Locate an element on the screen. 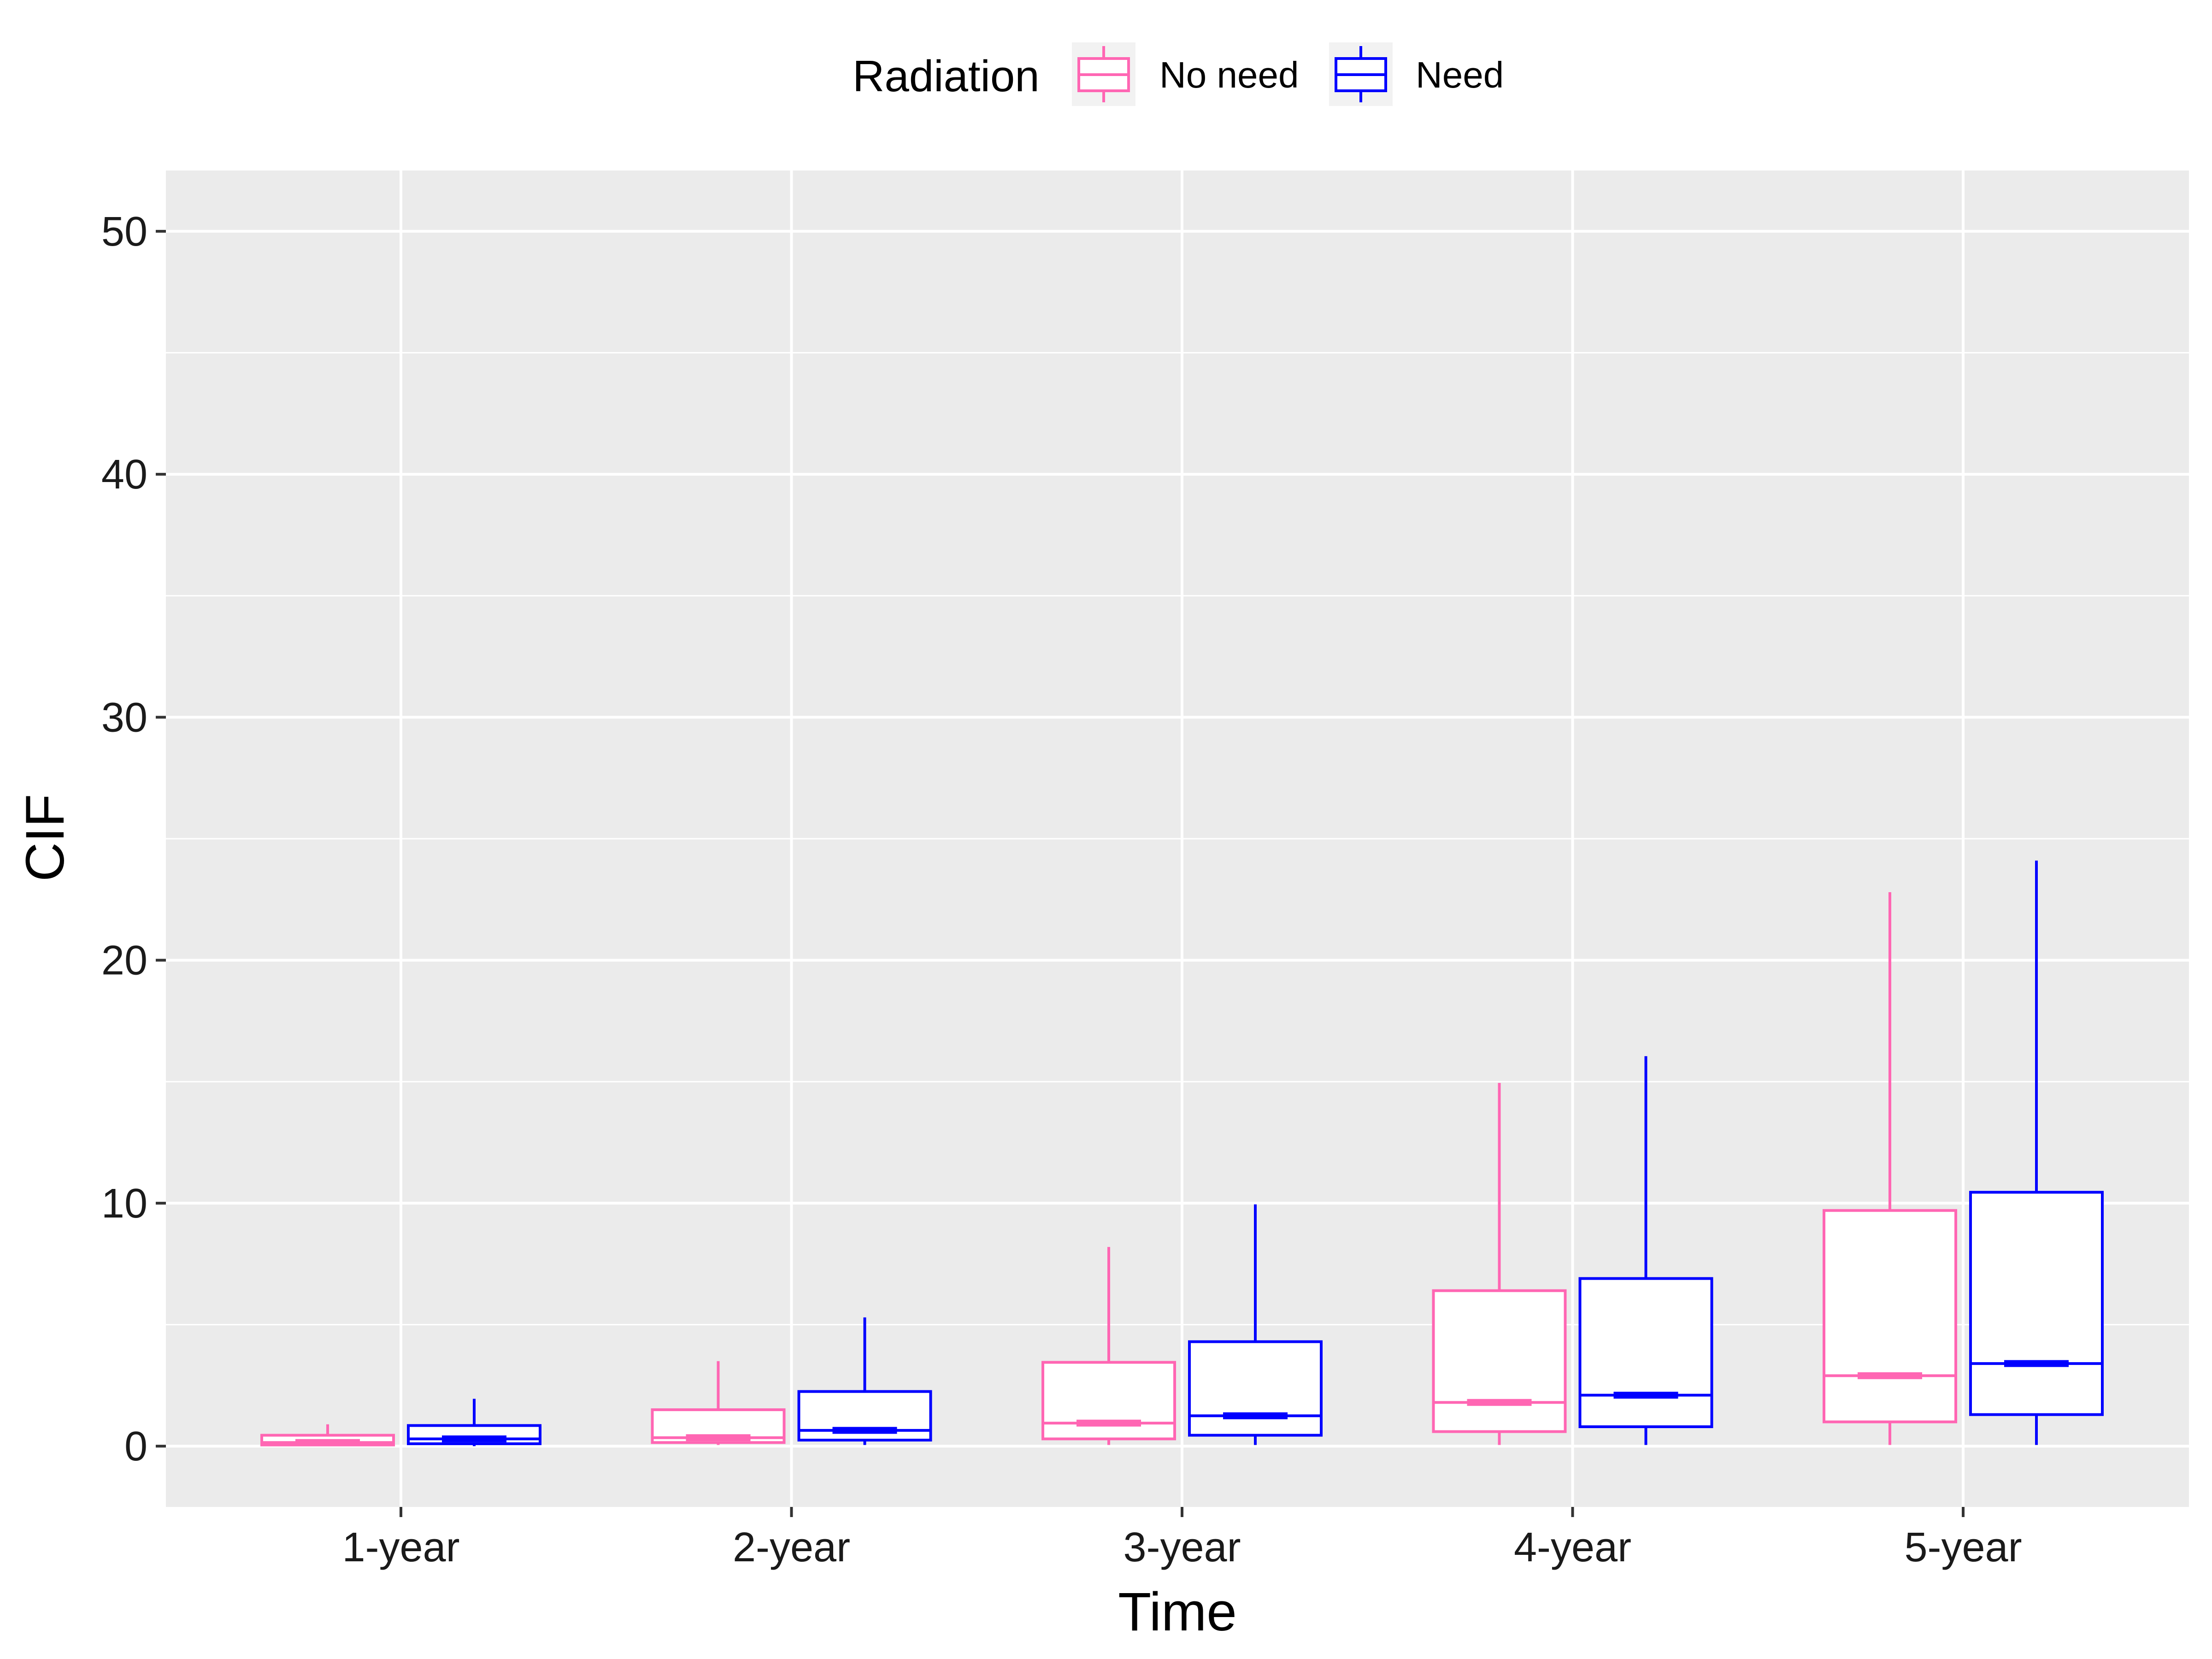 This screenshot has height=1659, width=2212. y-axis-title: CIF is located at coordinates (45, 838).